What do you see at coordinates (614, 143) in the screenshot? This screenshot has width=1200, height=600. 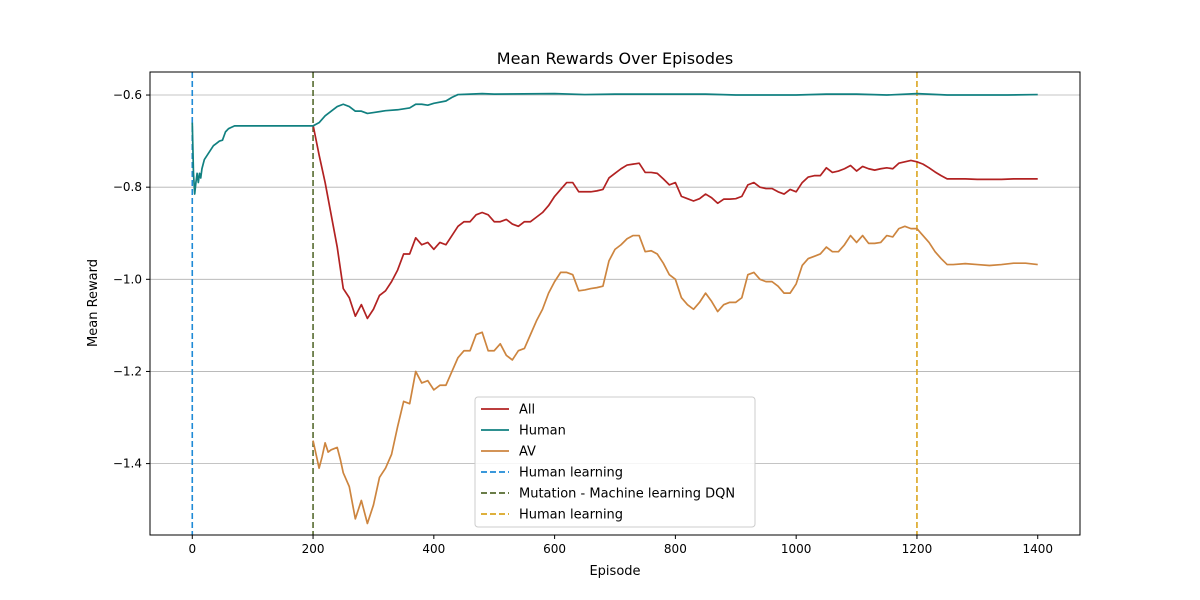 I see `series-line-human` at bounding box center [614, 143].